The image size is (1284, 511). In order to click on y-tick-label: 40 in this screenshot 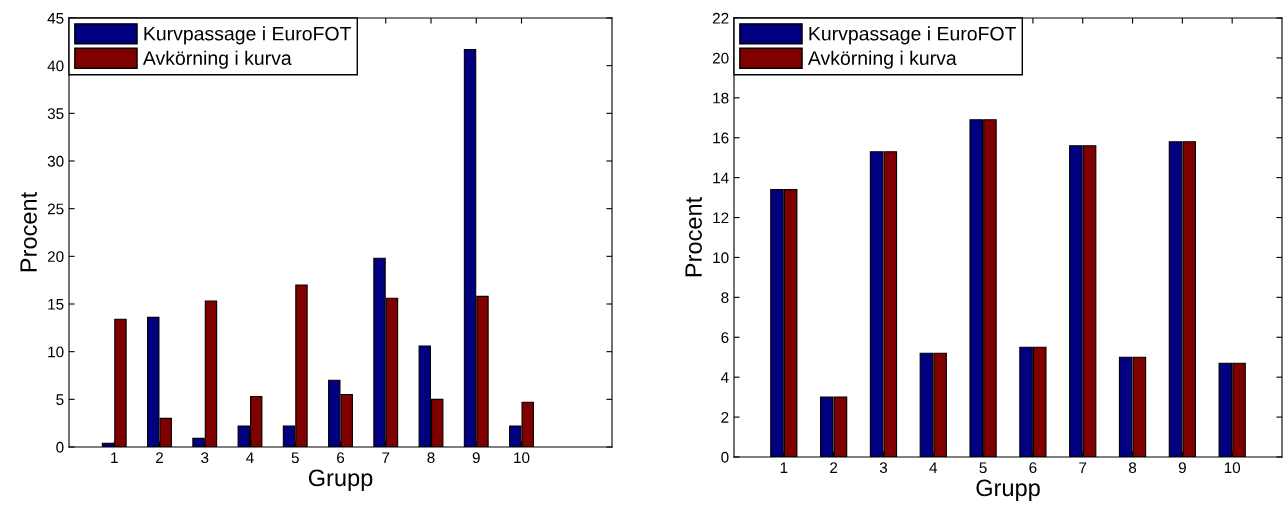, I will do `click(55, 66)`.